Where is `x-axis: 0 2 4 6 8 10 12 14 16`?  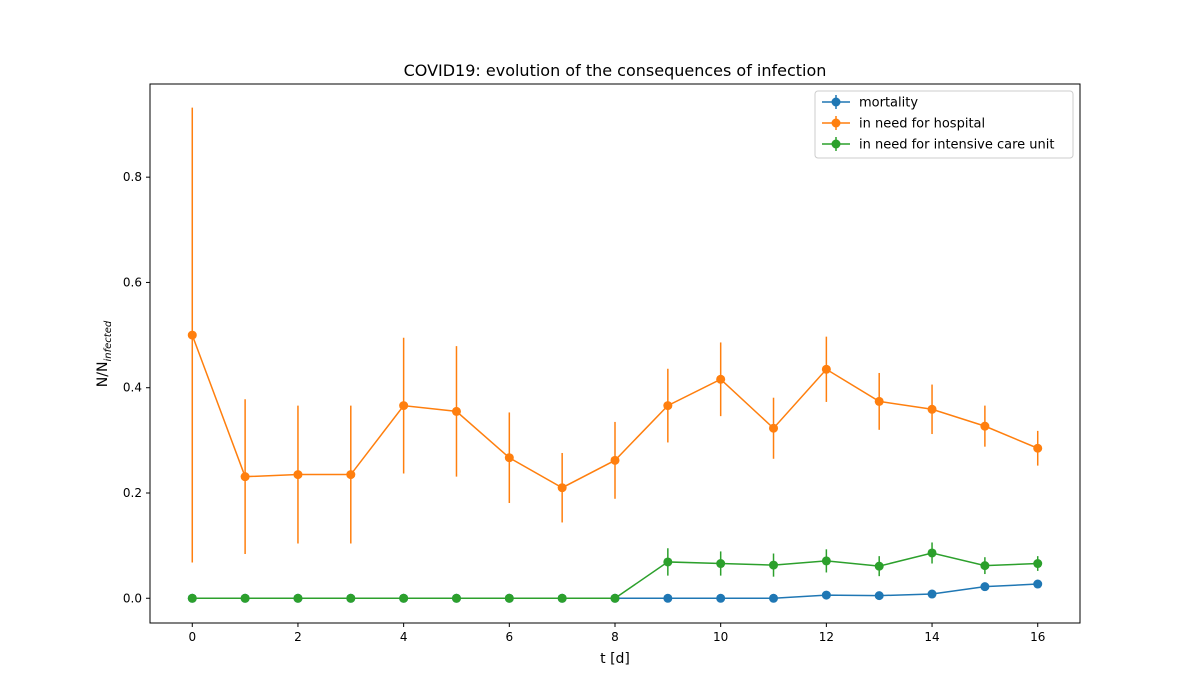
x-axis: 0 2 4 6 8 10 12 14 16 is located at coordinates (616, 633).